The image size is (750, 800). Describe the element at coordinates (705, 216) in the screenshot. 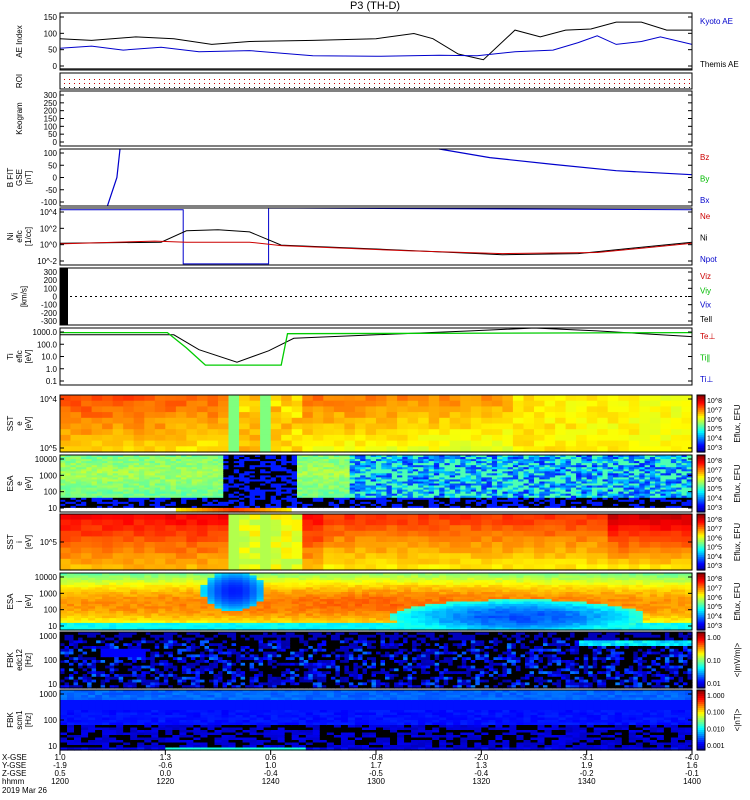

I see `legend-entry: Ne` at that location.